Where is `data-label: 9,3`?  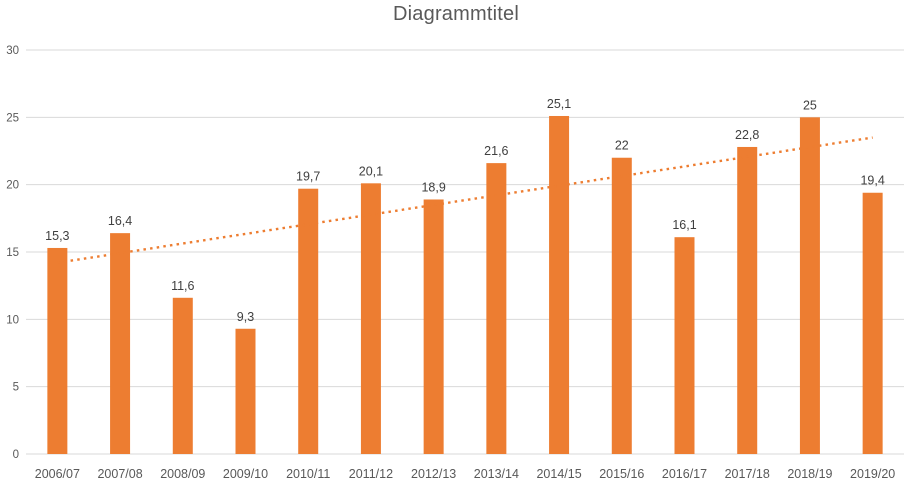
data-label: 9,3 is located at coordinates (245, 317).